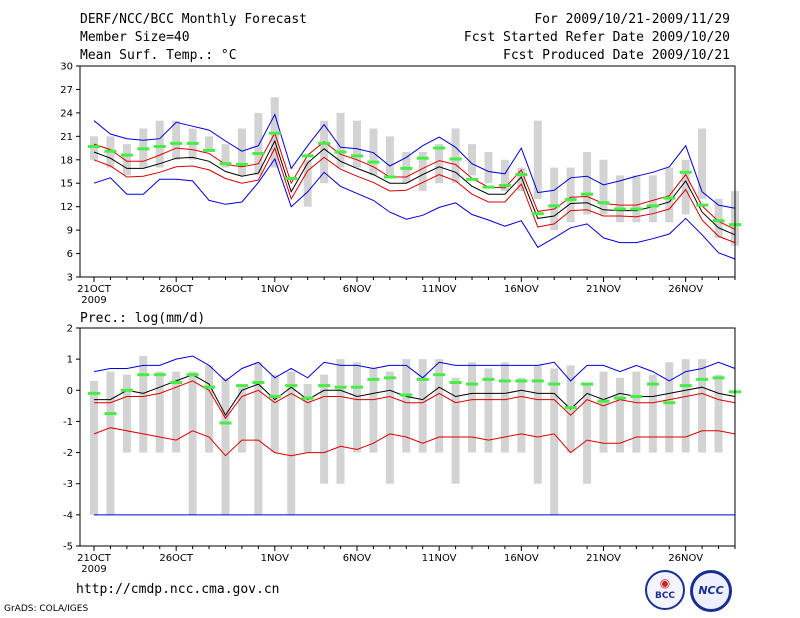 The height and width of the screenshot is (618, 800). What do you see at coordinates (178, 589) in the screenshot?
I see `footer-url: http://cmdp.ncc.cma.gov.cn` at bounding box center [178, 589].